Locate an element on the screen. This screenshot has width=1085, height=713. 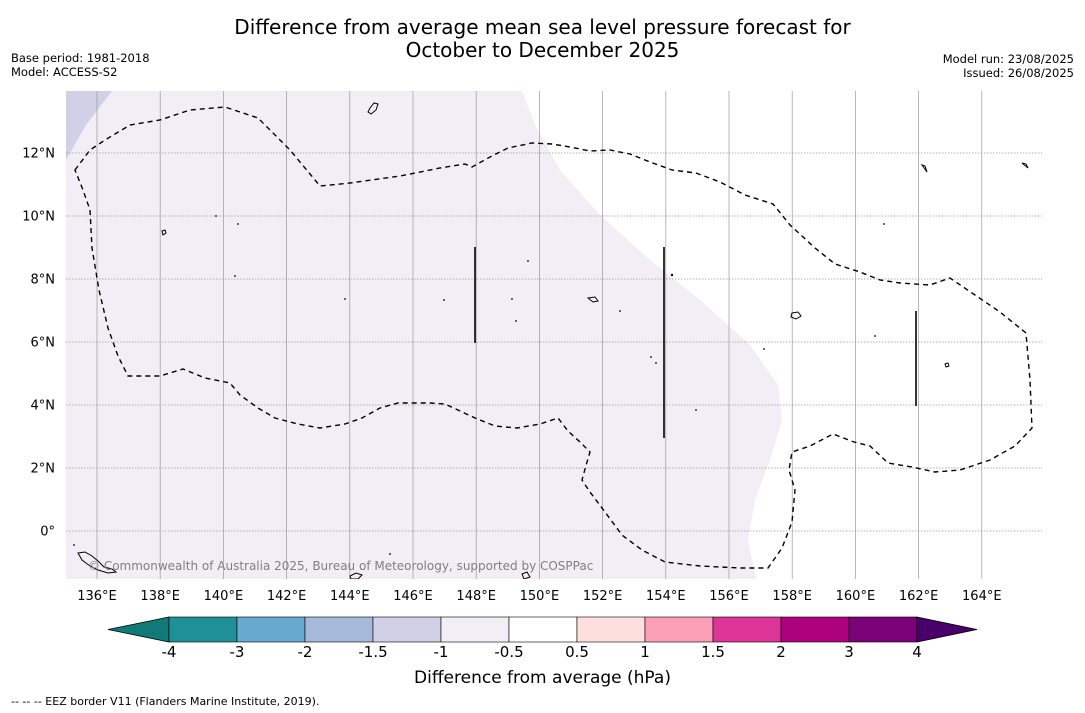
lat-label: 0° is located at coordinates (47, 532).